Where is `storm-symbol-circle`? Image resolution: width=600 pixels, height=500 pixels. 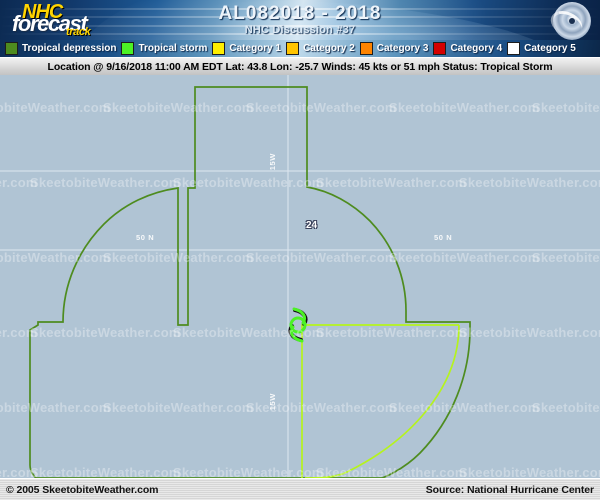 storm-symbol-circle is located at coordinates (298, 325).